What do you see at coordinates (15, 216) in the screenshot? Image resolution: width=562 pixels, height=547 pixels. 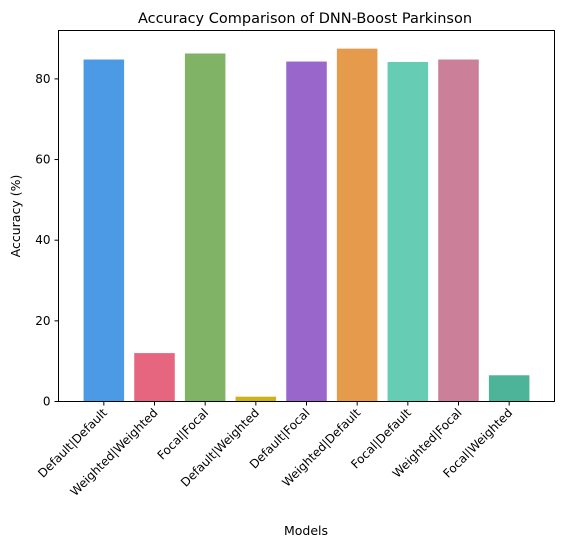 I see `y-axis-label: Accuracy (%)` at bounding box center [15, 216].